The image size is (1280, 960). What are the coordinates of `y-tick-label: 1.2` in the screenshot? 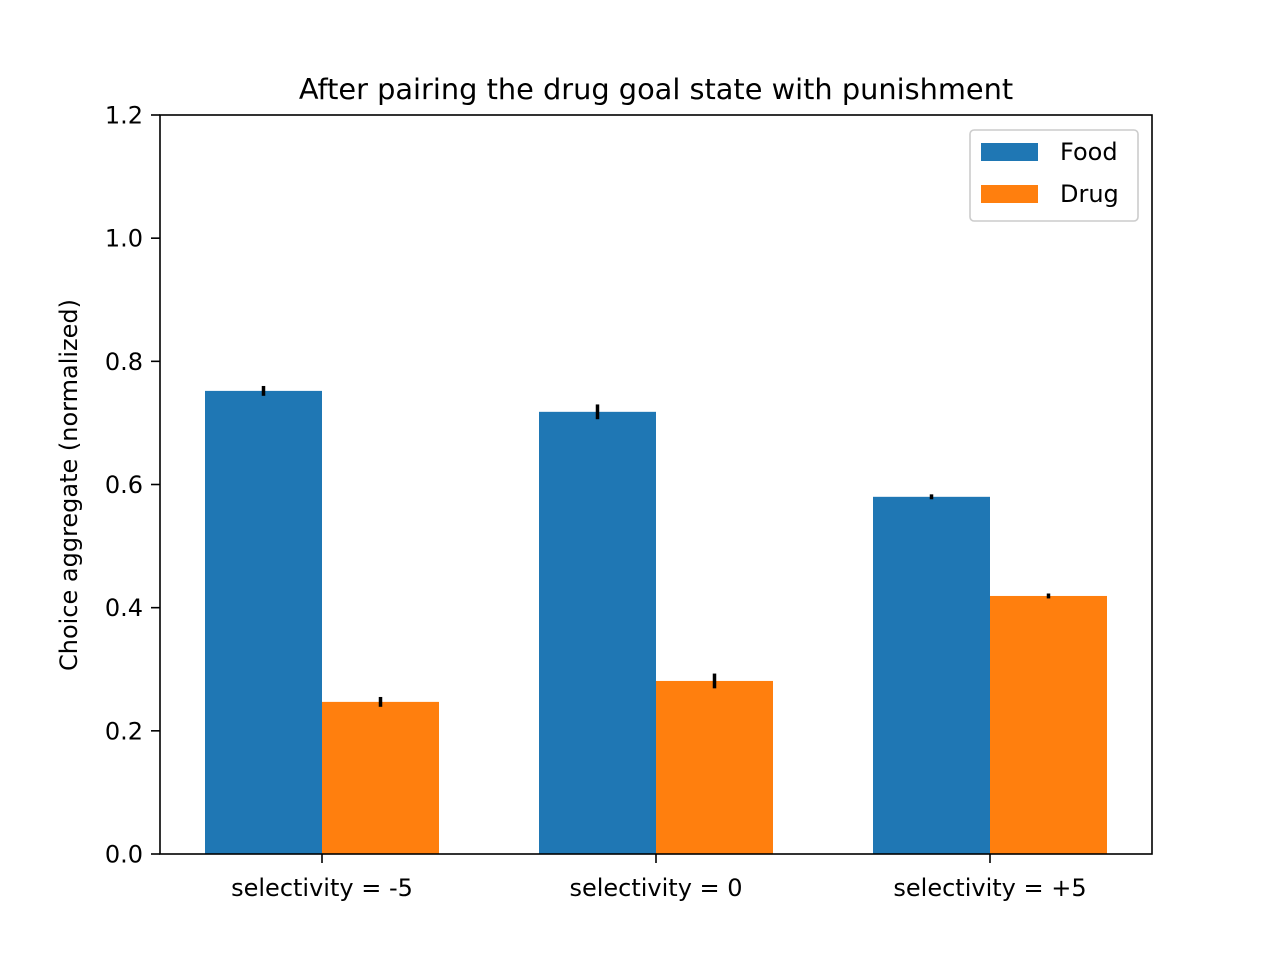 It's located at (124, 116).